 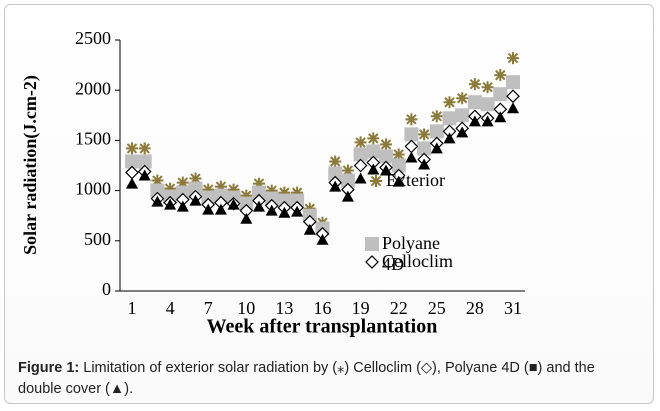 What do you see at coordinates (30, 165) in the screenshot?
I see `y-axis-label: Solar radiation(J.cm-2)` at bounding box center [30, 165].